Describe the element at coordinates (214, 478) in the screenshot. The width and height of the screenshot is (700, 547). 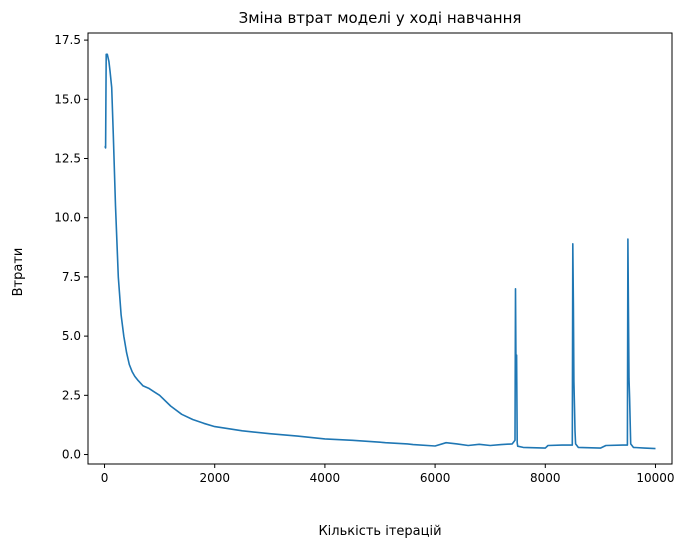
I see `x-tick-label: 2000` at that location.